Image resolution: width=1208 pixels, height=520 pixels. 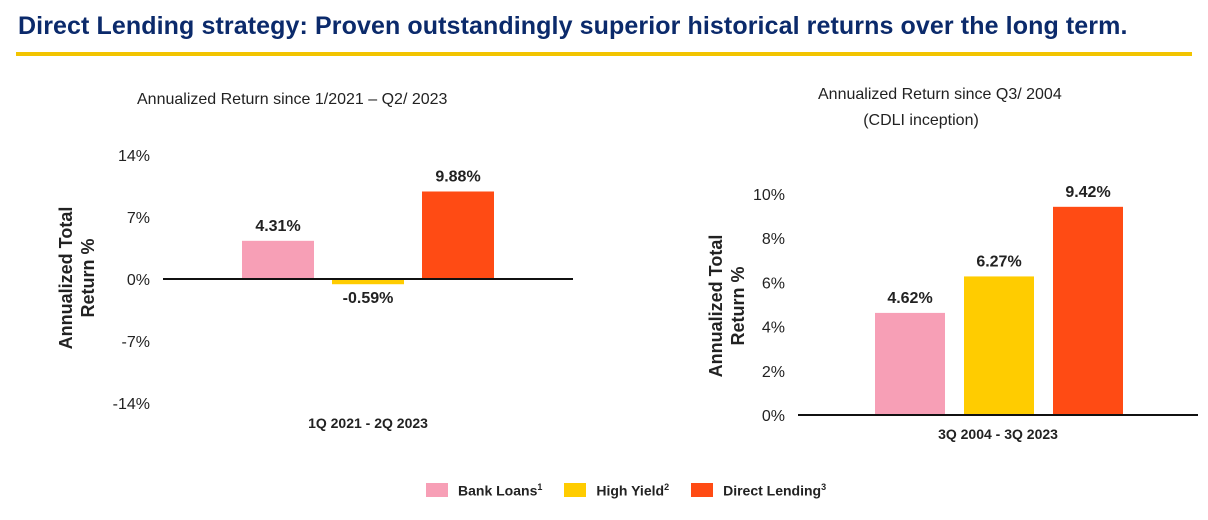 What do you see at coordinates (998, 261) in the screenshot?
I see `chart2-data-label: 6.27%` at bounding box center [998, 261].